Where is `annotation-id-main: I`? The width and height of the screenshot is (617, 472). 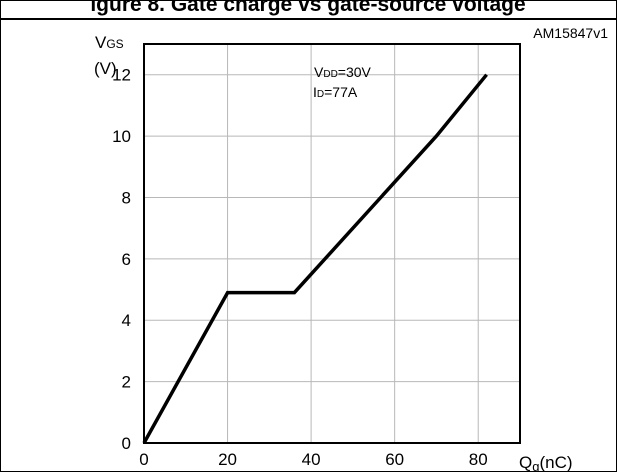
annotation-id-main: I is located at coordinates (315, 92).